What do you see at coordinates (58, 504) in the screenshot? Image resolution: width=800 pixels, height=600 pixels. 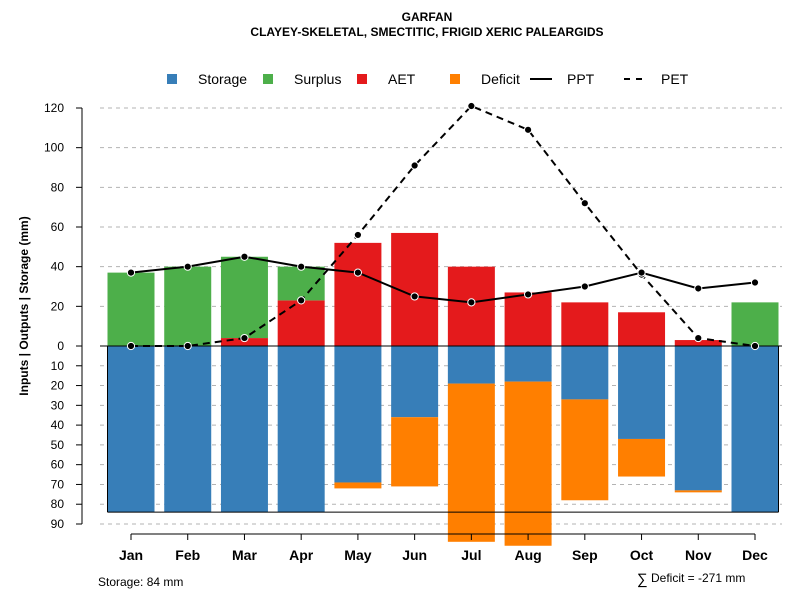 I see `y-tick-label: 80` at bounding box center [58, 504].